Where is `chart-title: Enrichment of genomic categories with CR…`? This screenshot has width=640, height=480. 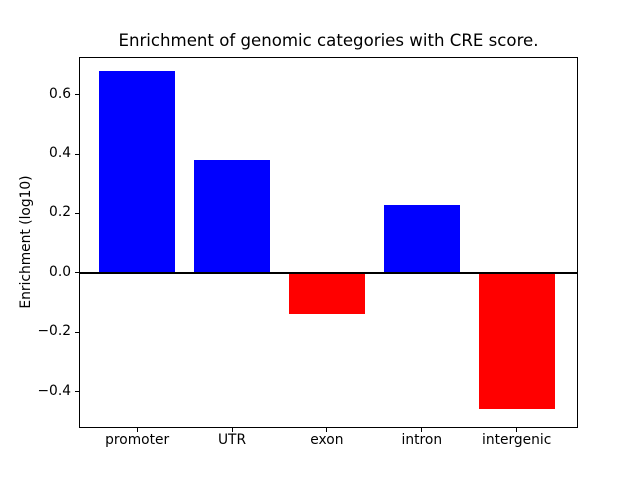 chart-title: Enrichment of genomic categories with CR… is located at coordinates (328, 40).